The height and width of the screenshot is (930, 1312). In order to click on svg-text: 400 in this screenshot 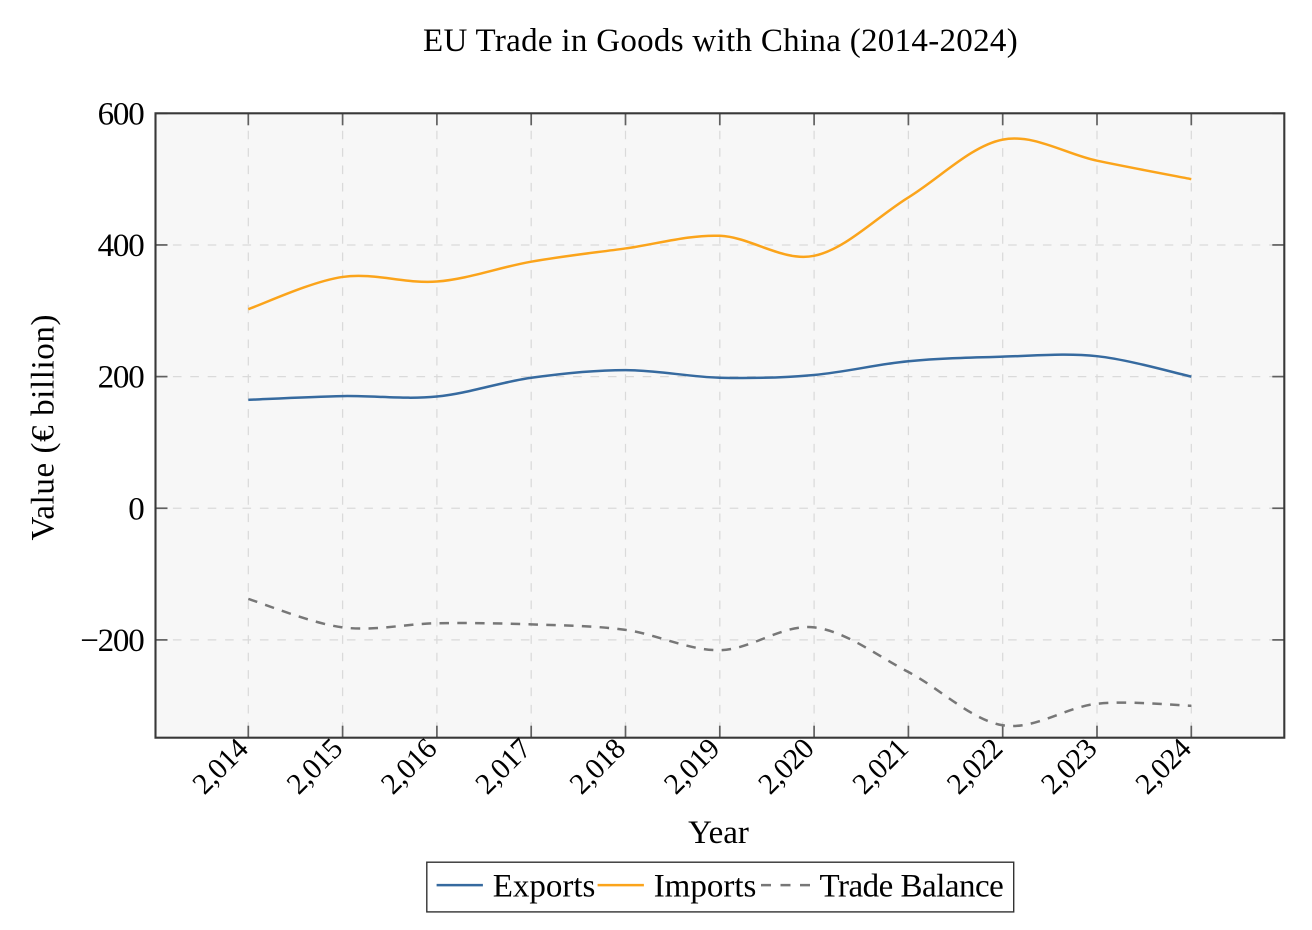, I will do `click(121, 246)`.